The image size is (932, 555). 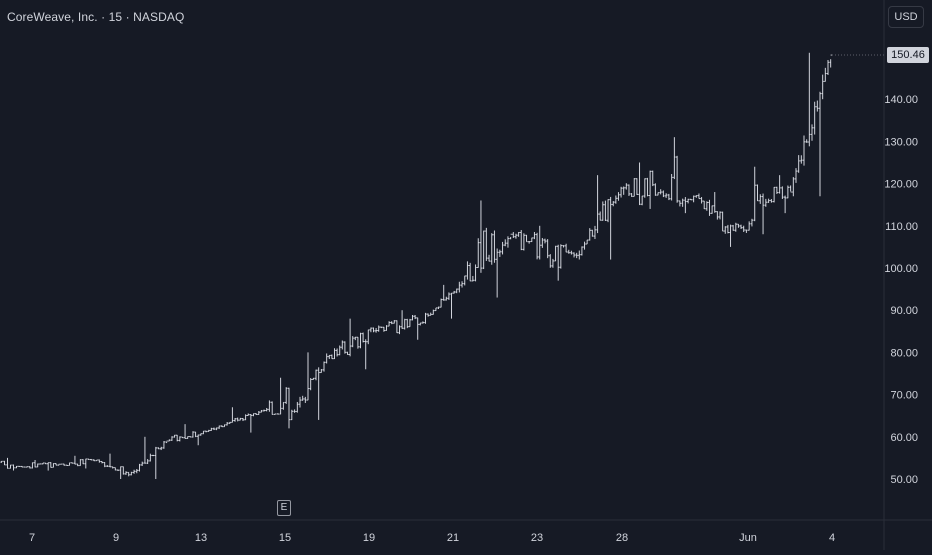 I want to click on x-tick-label: 28, so click(x=622, y=538).